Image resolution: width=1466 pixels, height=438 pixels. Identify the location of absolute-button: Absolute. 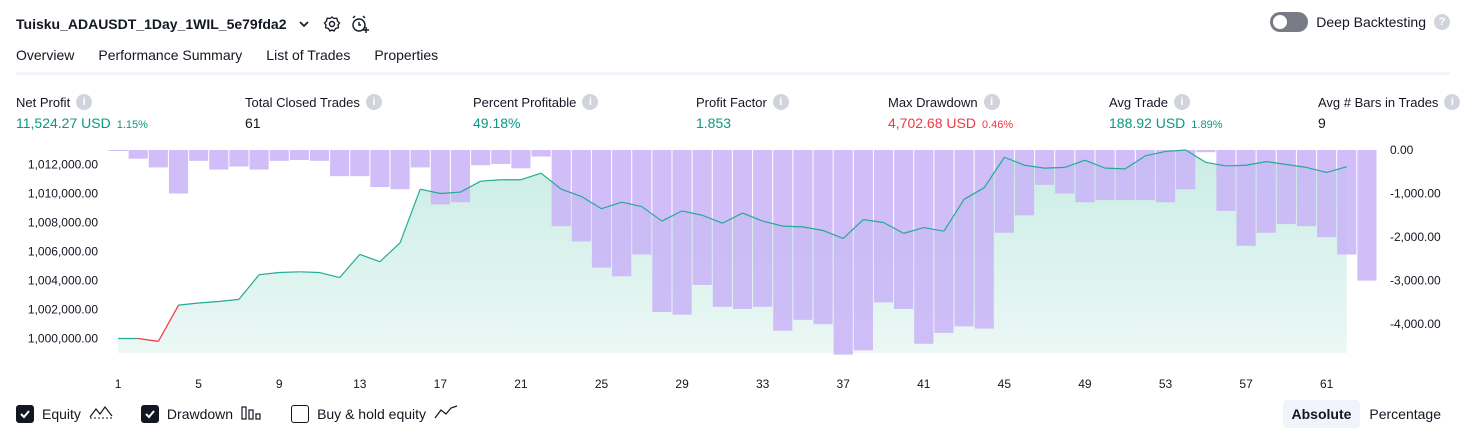
(1321, 414).